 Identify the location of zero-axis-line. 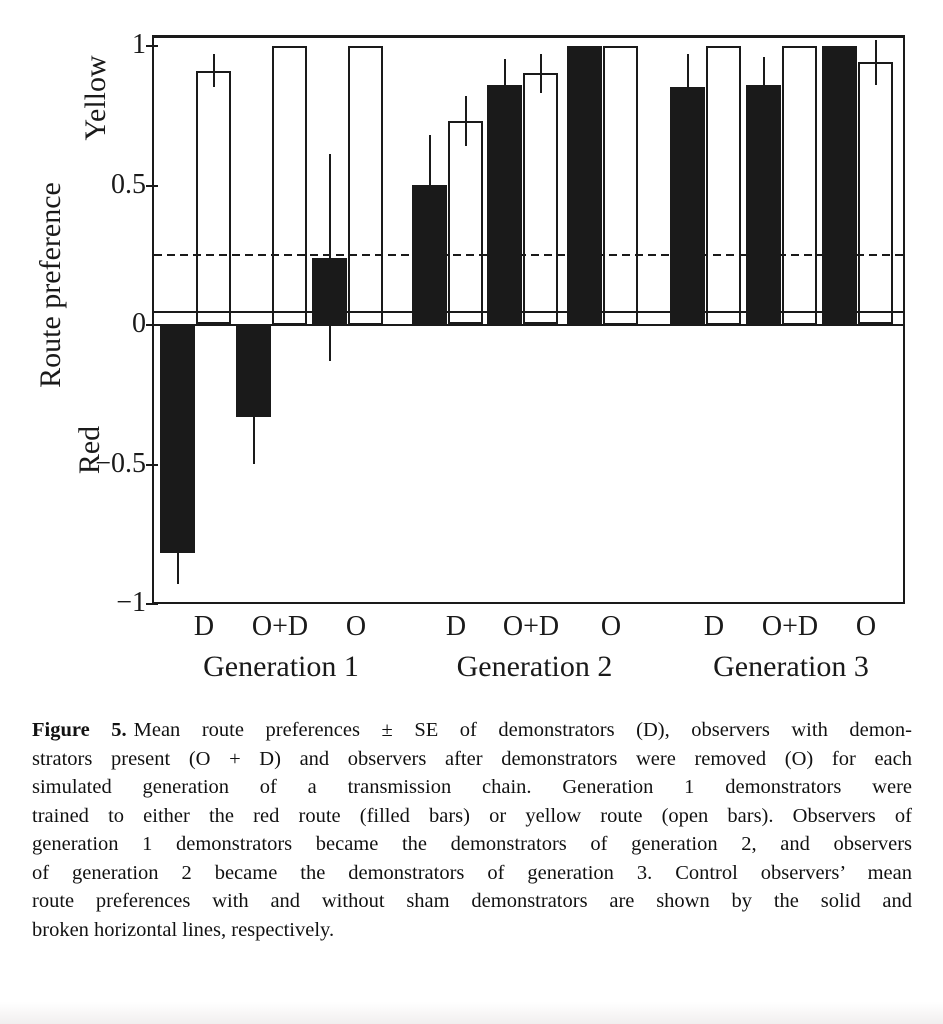
(528, 324).